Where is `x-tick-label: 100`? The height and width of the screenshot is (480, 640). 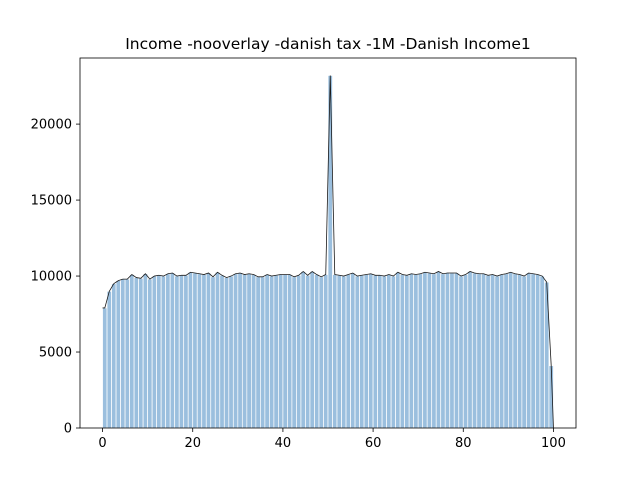 x-tick-label: 100 is located at coordinates (553, 443).